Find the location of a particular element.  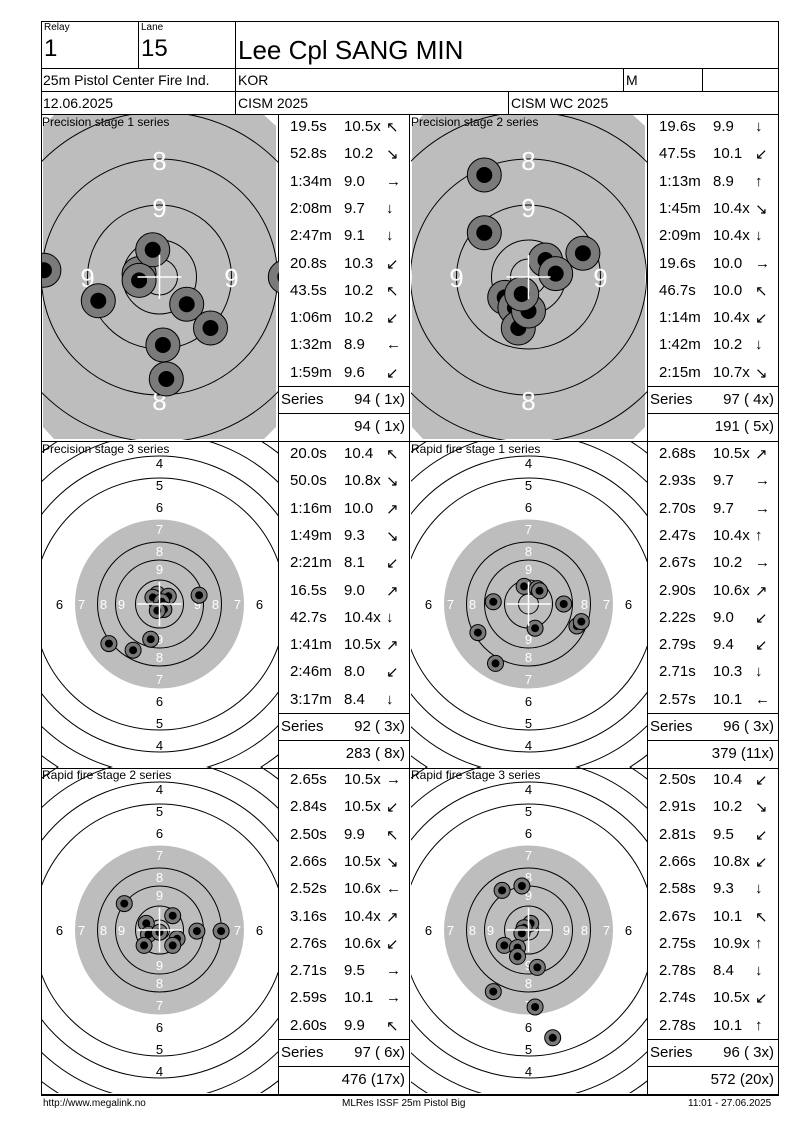

series-row: Series 97 ( 6x) is located at coordinates (343, 1052).